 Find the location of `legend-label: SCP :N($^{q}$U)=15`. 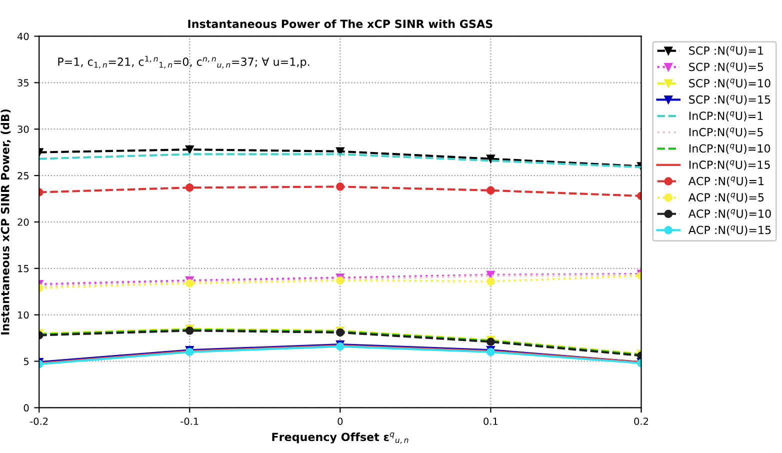

legend-label: SCP :N($^{q}$U)=15 is located at coordinates (729, 100).